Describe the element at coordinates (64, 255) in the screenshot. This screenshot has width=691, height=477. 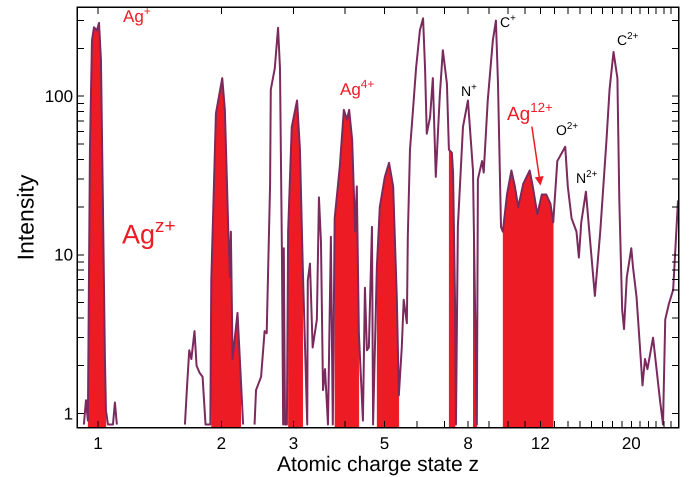
I see `y-tick-label: 10` at that location.